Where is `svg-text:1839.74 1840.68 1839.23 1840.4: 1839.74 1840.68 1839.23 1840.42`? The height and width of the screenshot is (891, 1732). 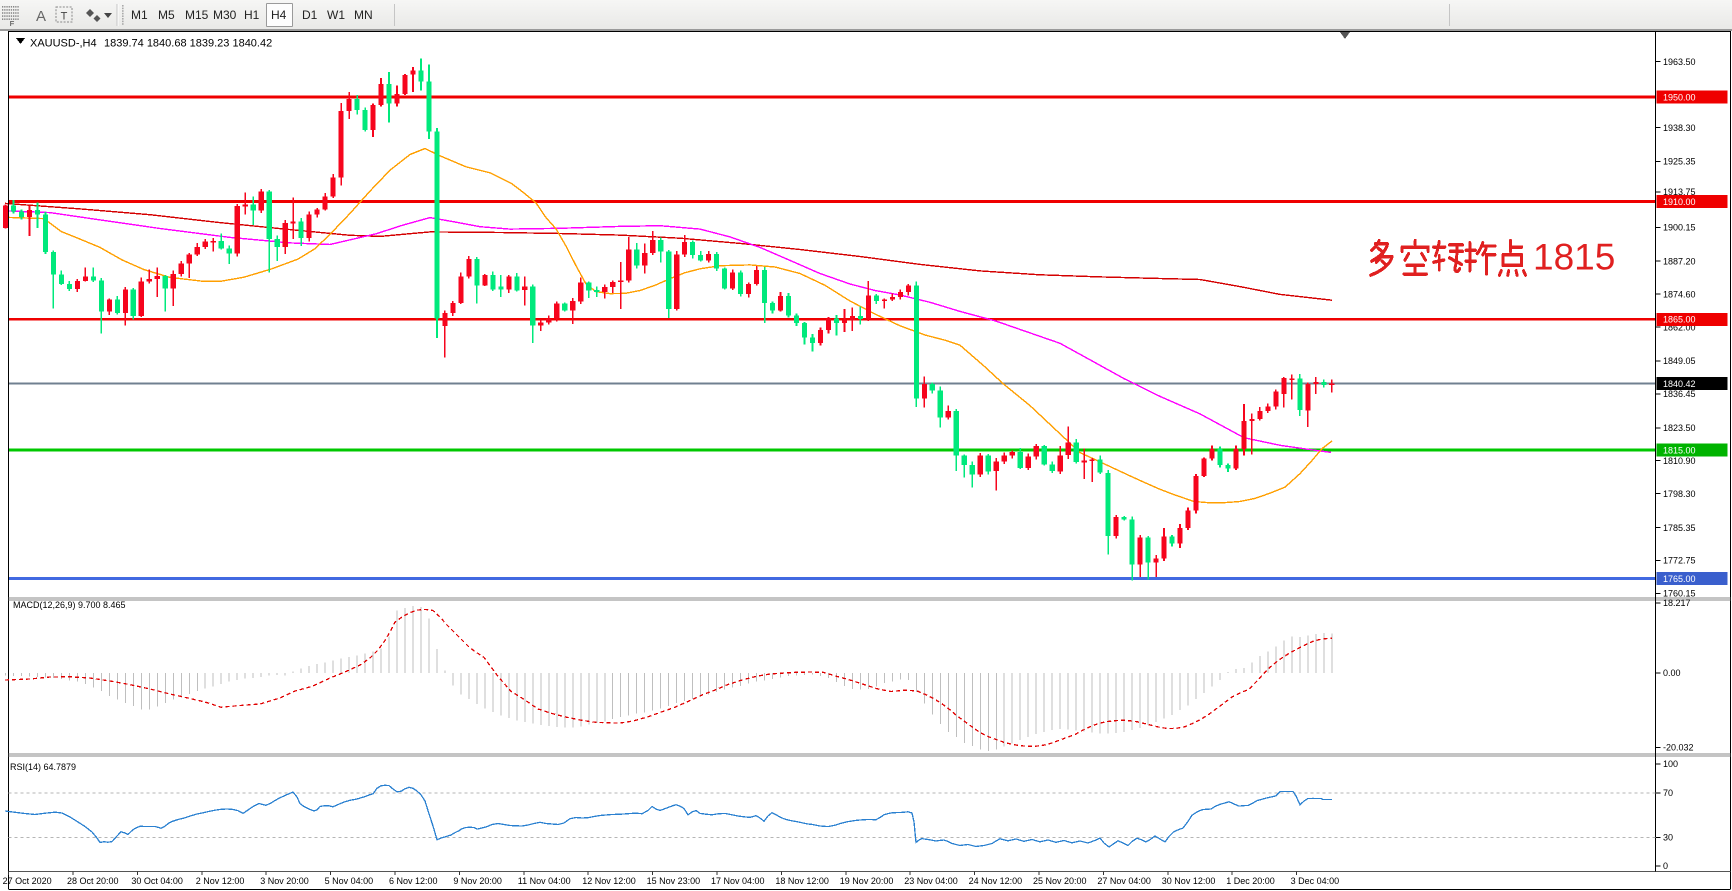
svg-text:1839.74 1840.68 1839.23 1840.4: 1839.74 1840.68 1839.23 1840.42 is located at coordinates (188, 44).